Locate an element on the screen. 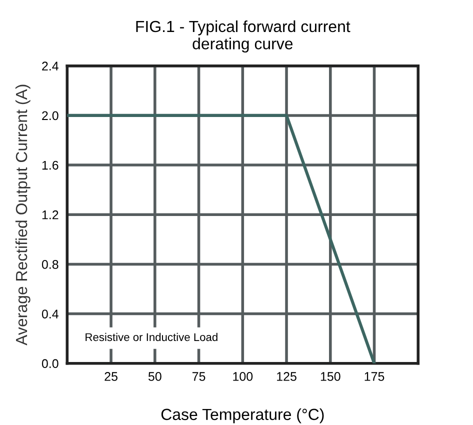  x-tick-label: 125 is located at coordinates (286, 376).